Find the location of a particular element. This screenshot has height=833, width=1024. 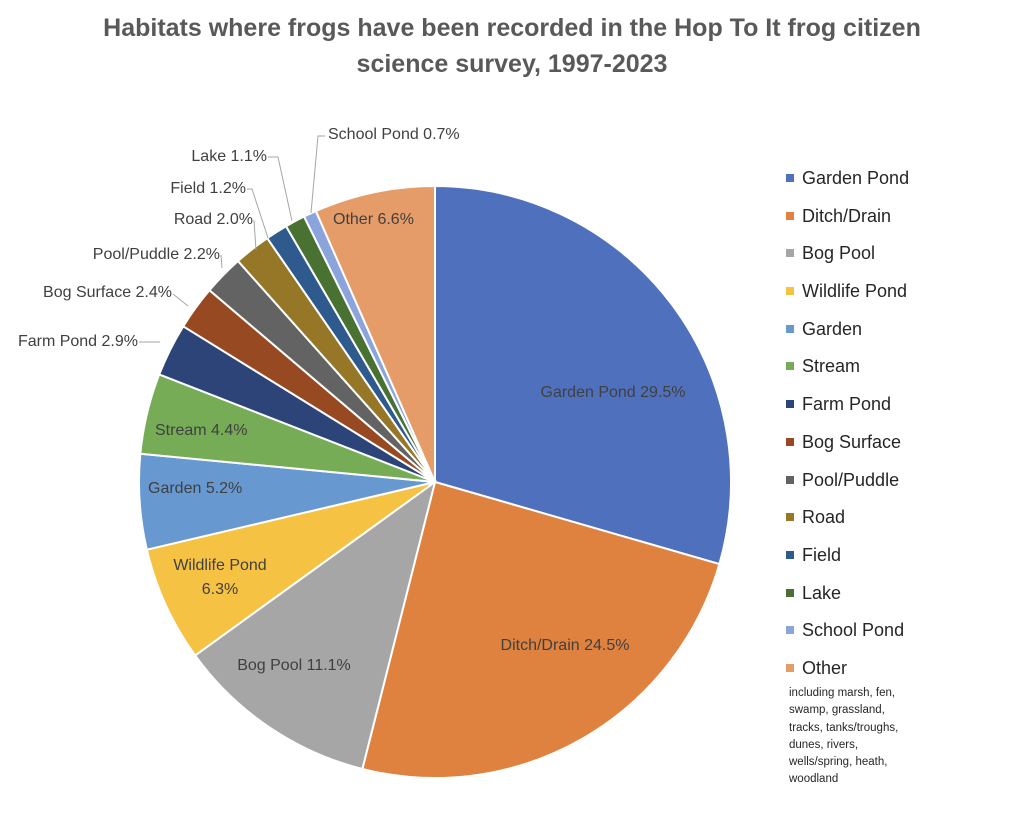

legend-note-line: tracks, tanks/troughs, is located at coordinates (844, 727).